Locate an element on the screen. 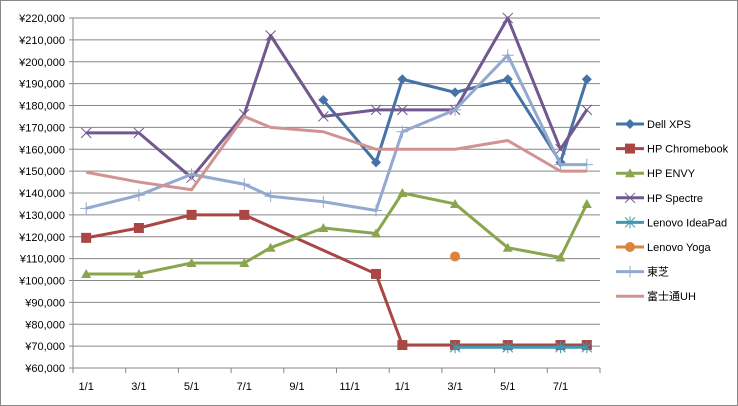  y-tick-label: ¥140,000 is located at coordinates (41, 194).